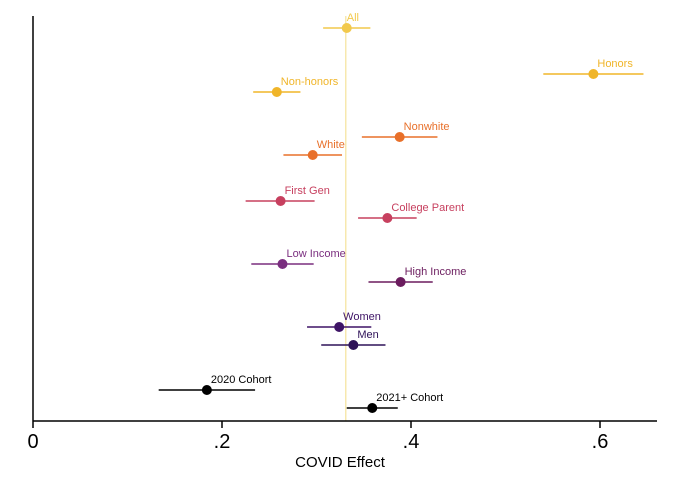 The image size is (675, 491). I want to click on estimate-high-income: High Income, so click(417, 276).